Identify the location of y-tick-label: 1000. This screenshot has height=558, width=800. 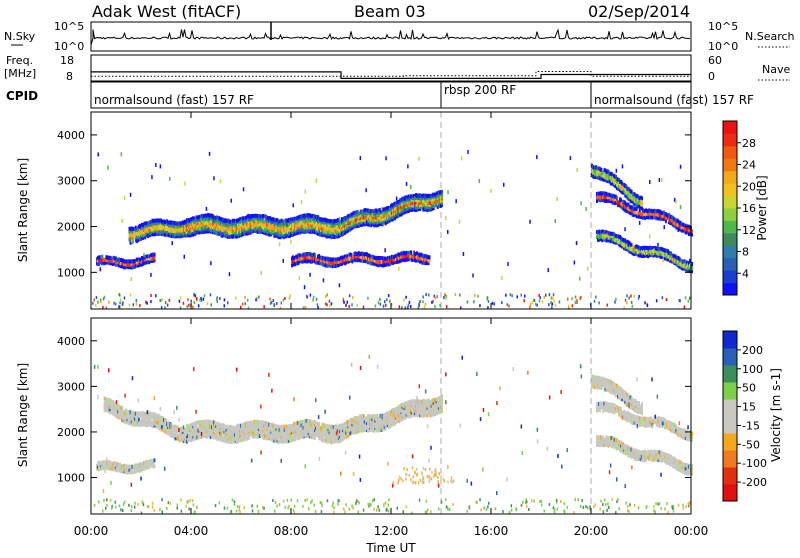
(71, 272).